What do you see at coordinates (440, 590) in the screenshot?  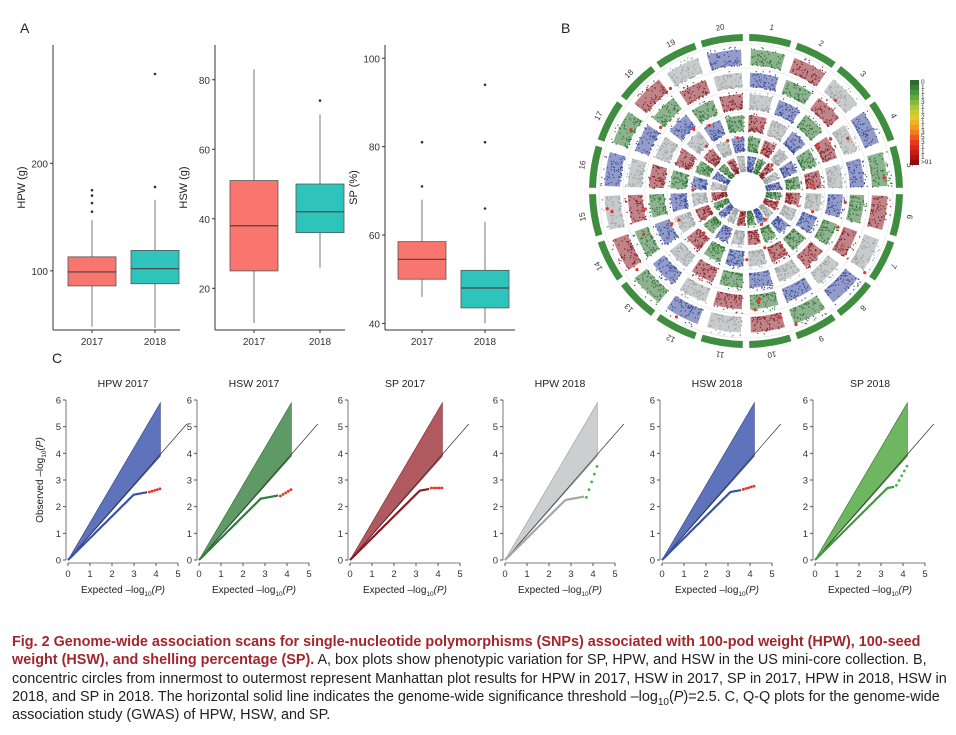 I see `x-label-tail: (P)` at bounding box center [440, 590].